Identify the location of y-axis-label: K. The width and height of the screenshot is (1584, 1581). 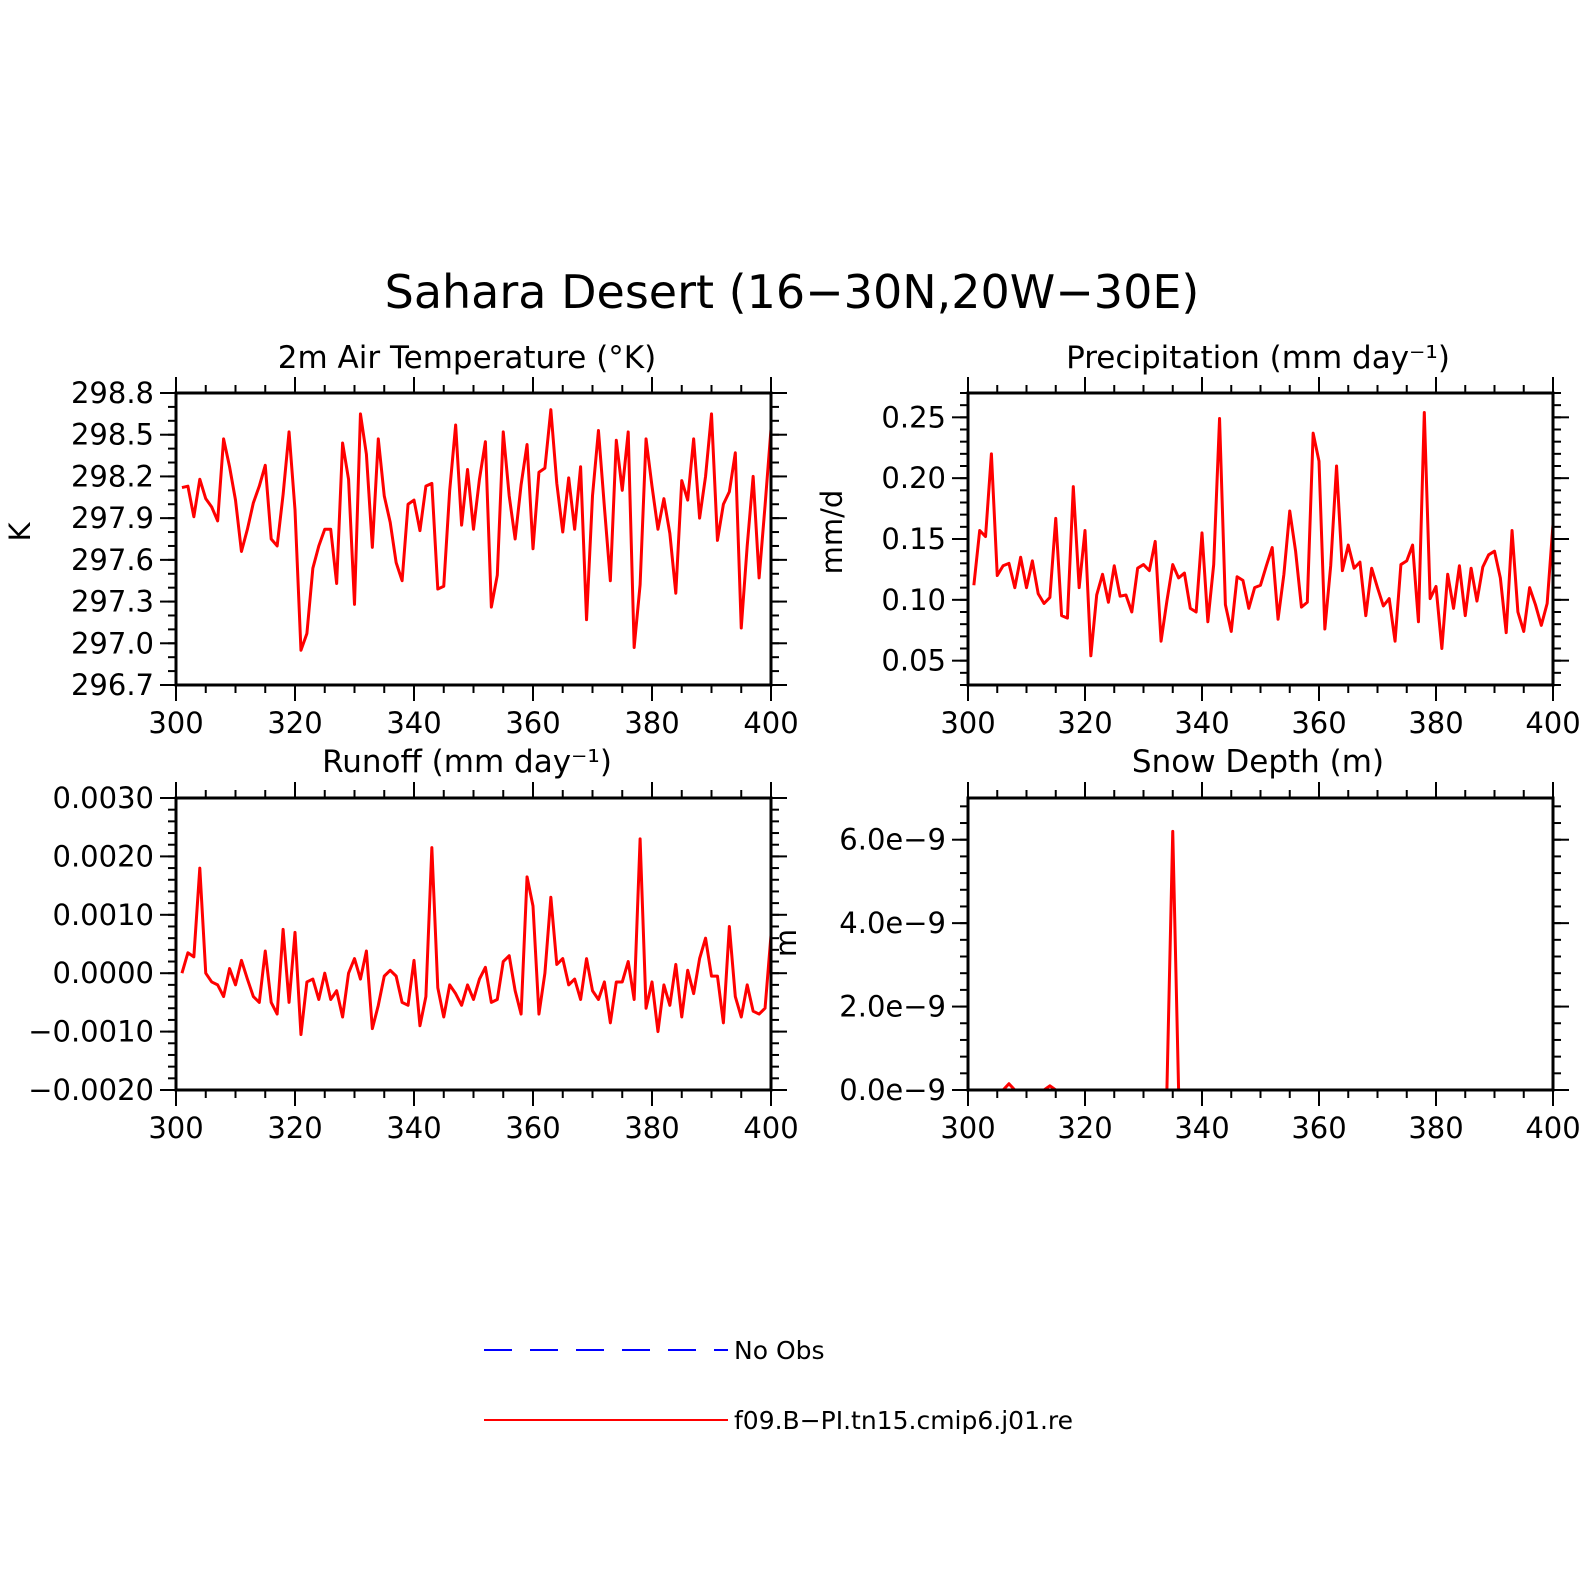
(20, 532).